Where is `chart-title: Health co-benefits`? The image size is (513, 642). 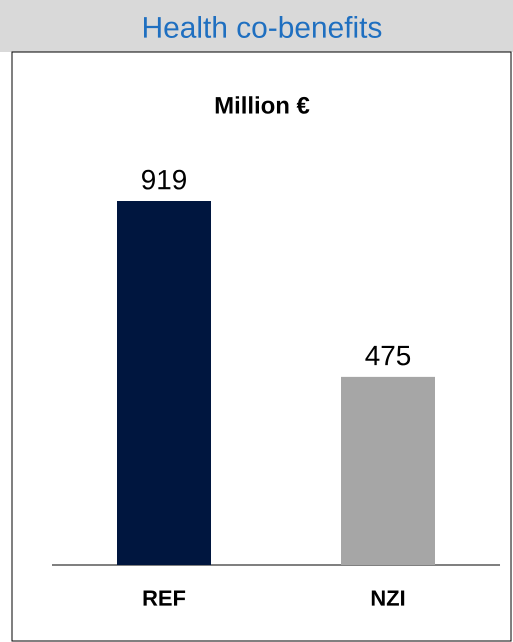 chart-title: Health co-benefits is located at coordinates (263, 27).